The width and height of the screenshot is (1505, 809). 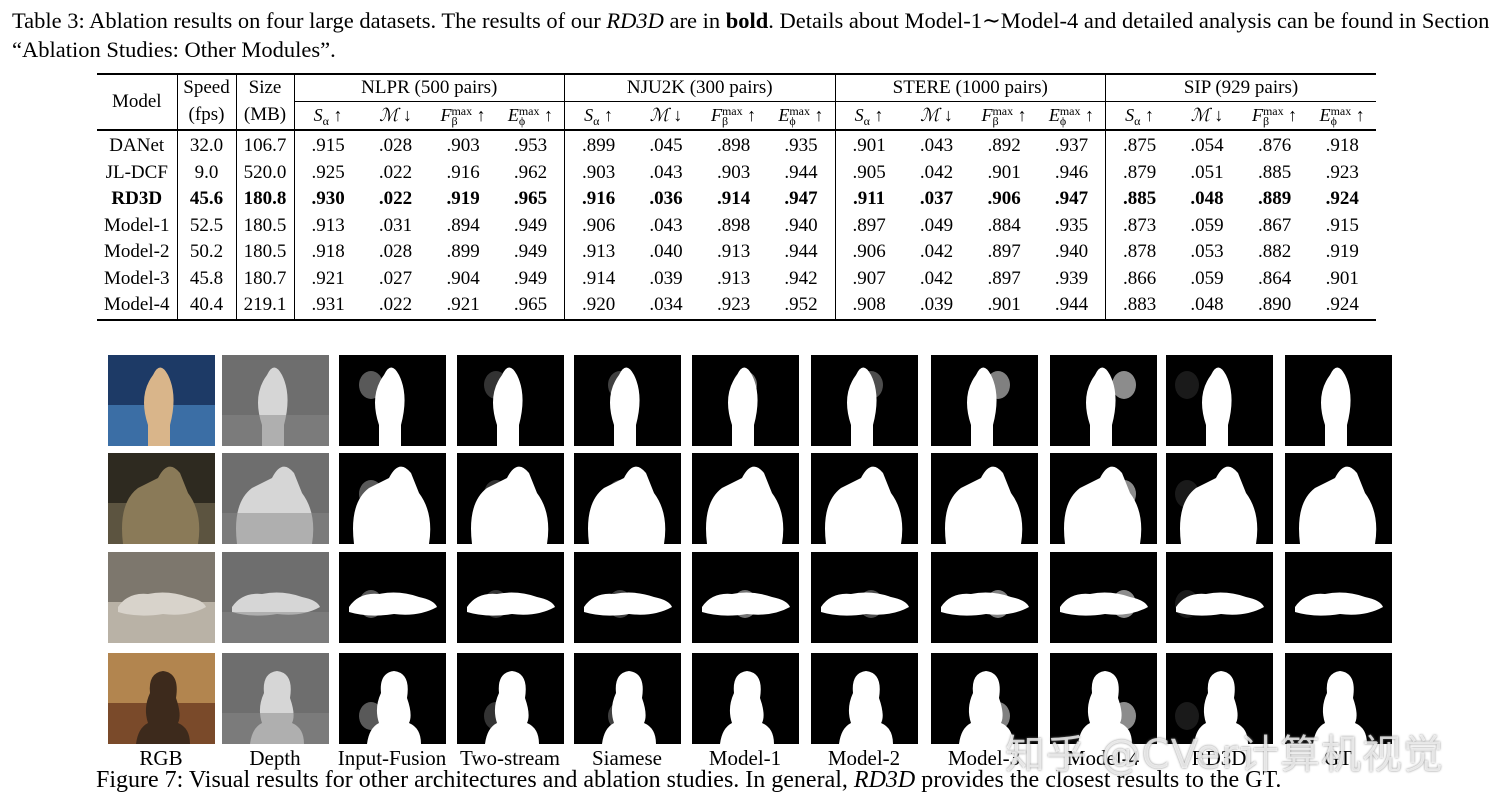 I want to click on row-model: Model-2, so click(x=137, y=252).